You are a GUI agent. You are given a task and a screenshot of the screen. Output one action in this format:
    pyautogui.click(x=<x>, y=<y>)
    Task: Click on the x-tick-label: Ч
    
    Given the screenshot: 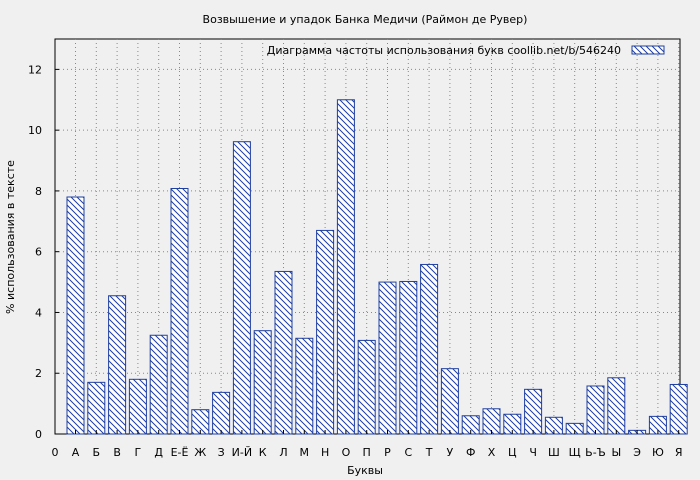 What is the action you would take?
    pyautogui.click(x=533, y=452)
    